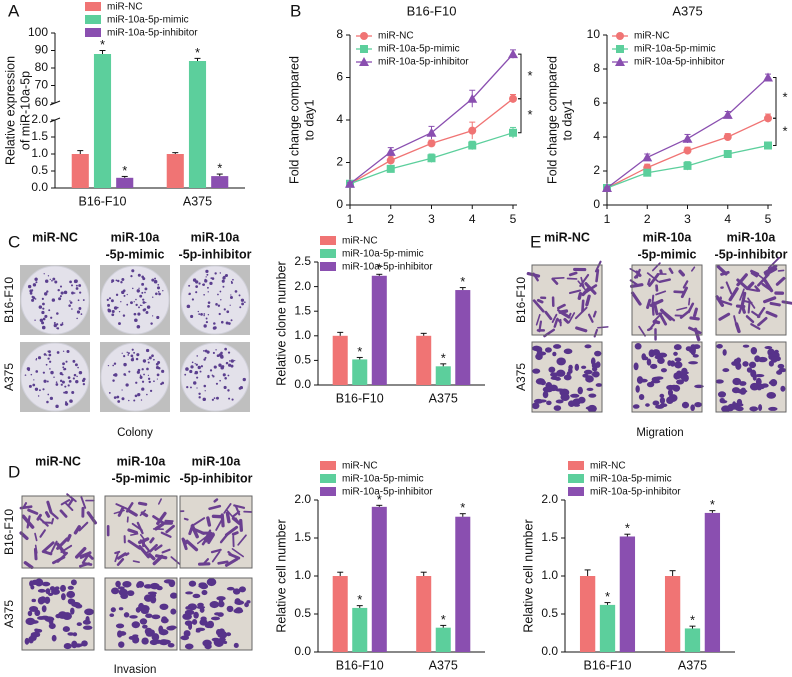  Describe the element at coordinates (134, 254) in the screenshot. I see `column-header: -5p-mimic` at that location.